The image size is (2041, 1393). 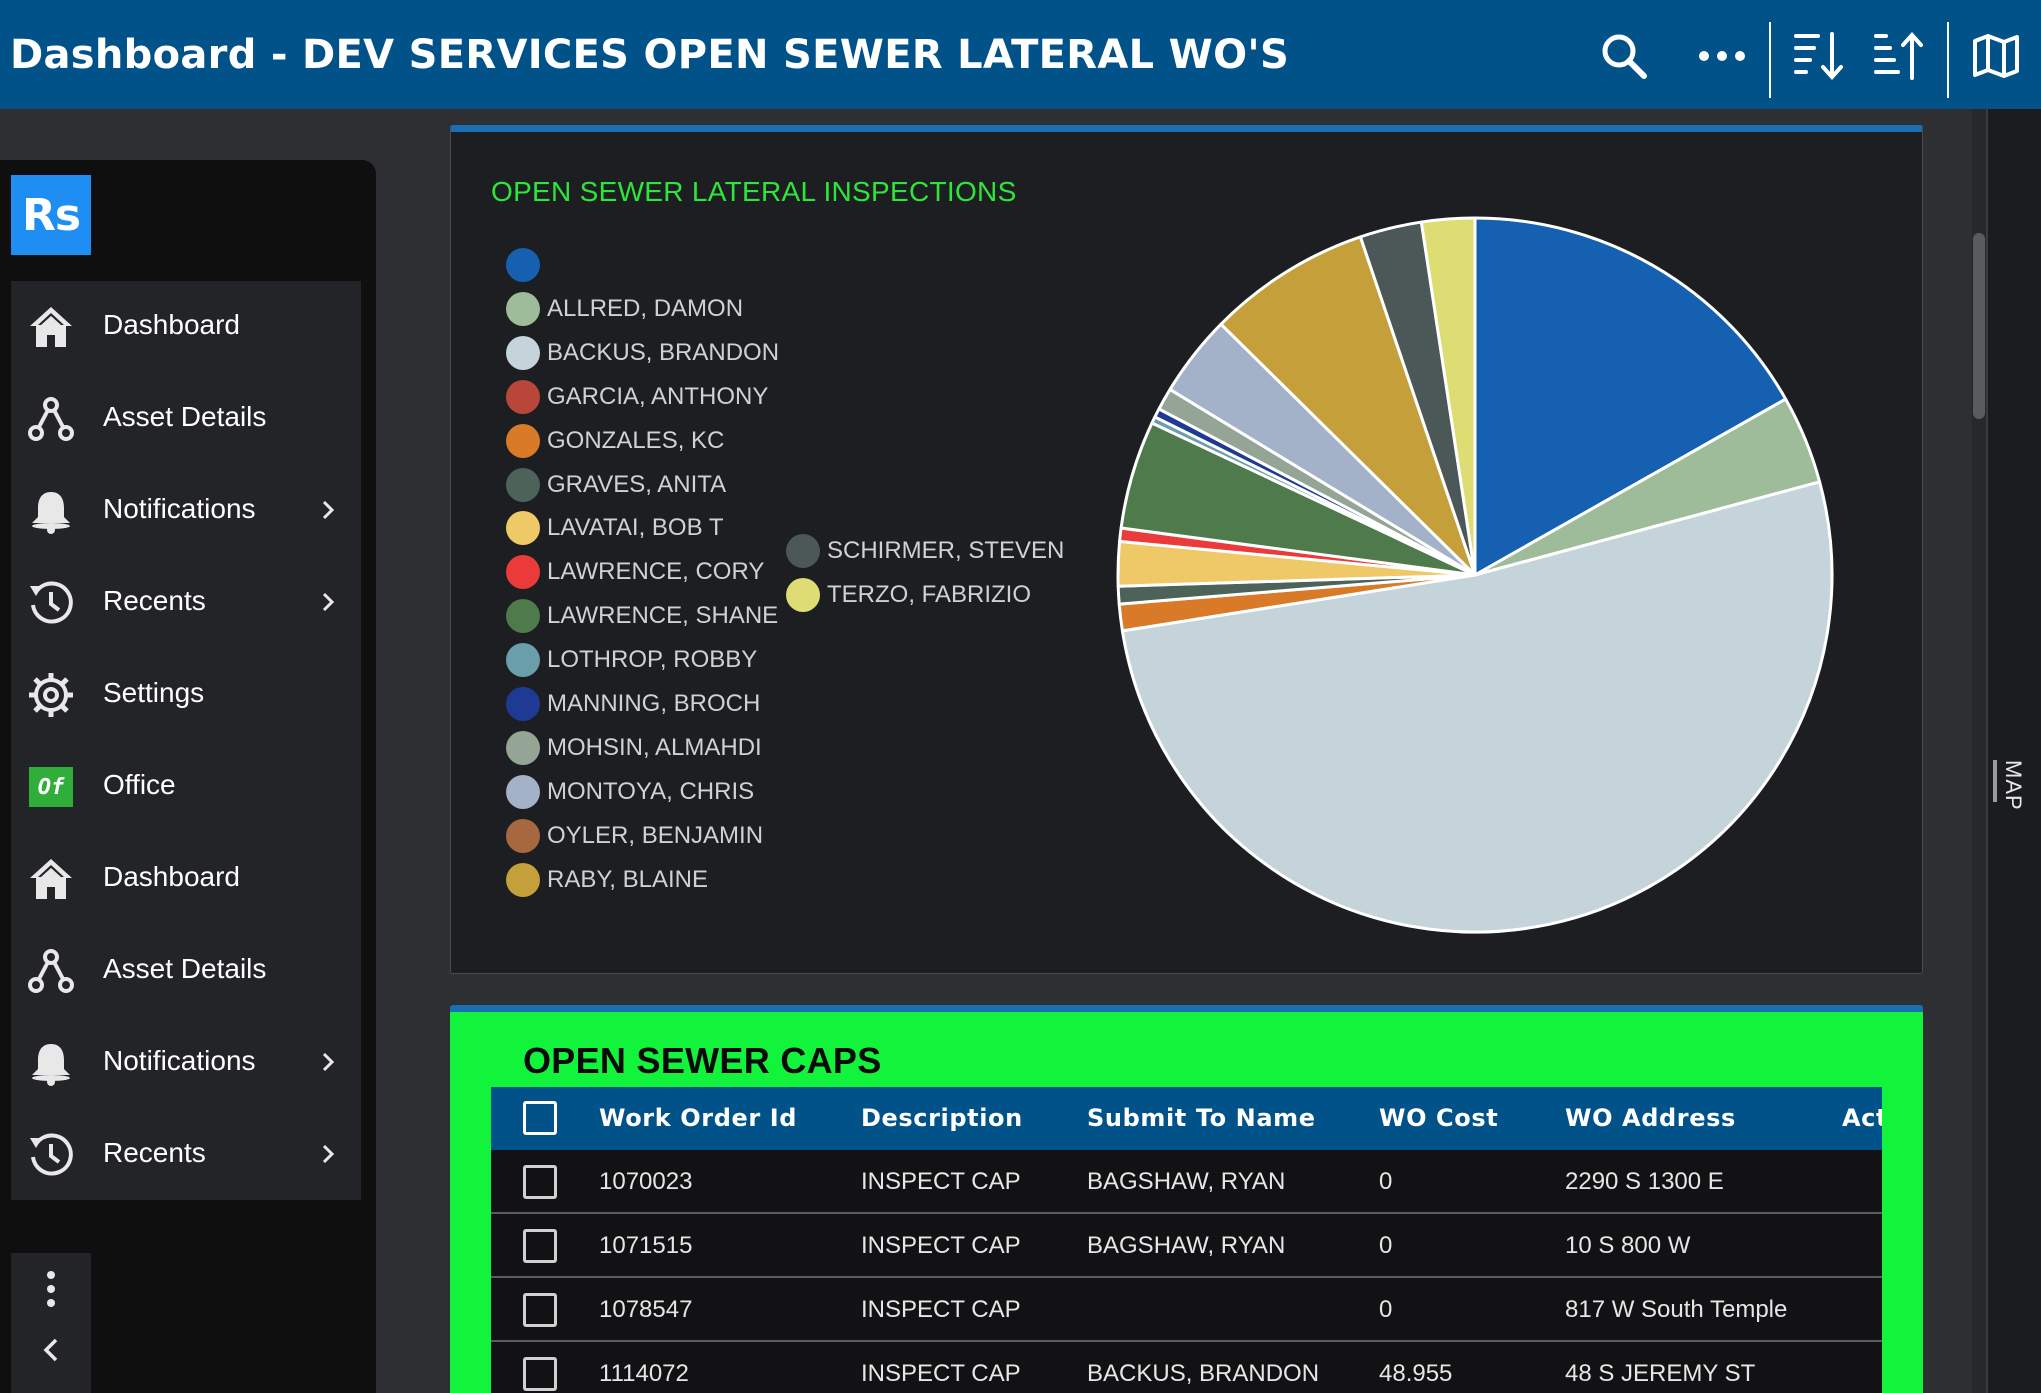 I want to click on legend-item, so click(x=526, y=265).